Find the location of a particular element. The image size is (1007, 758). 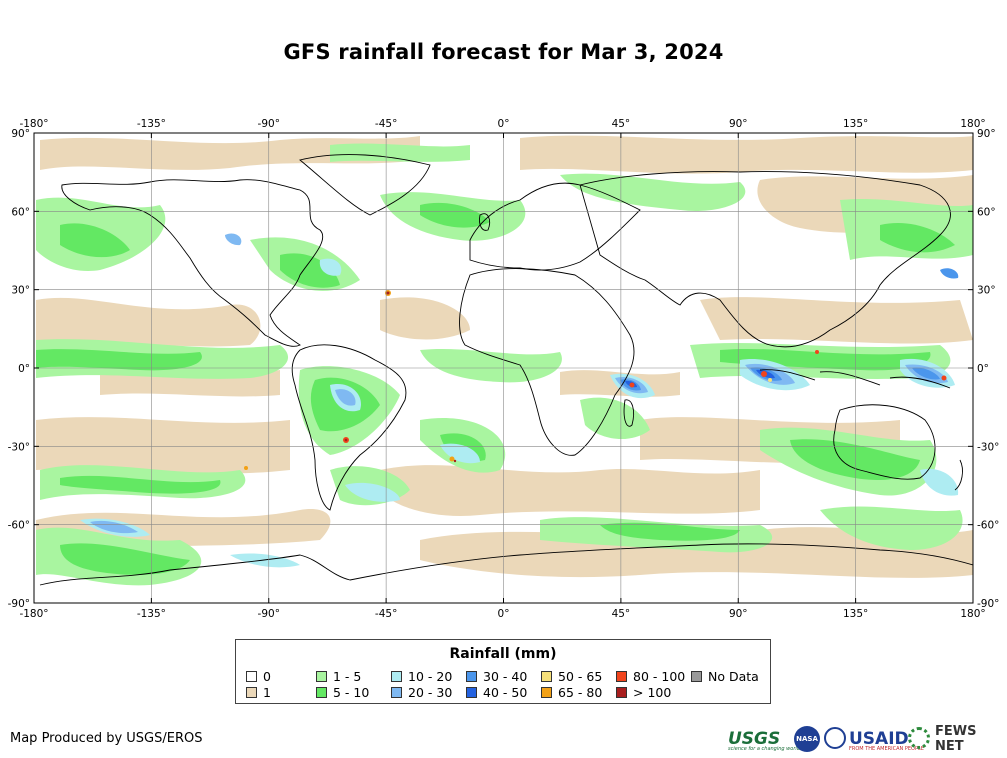

lon-label-top: -90° is located at coordinates (269, 124).